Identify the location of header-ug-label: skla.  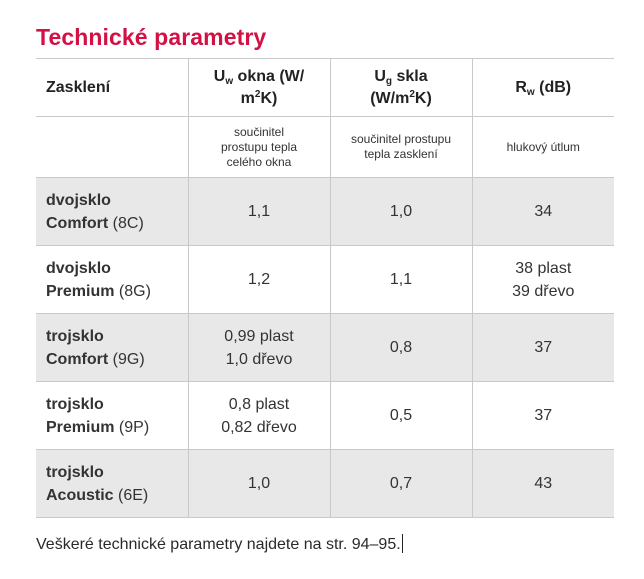
(410, 76).